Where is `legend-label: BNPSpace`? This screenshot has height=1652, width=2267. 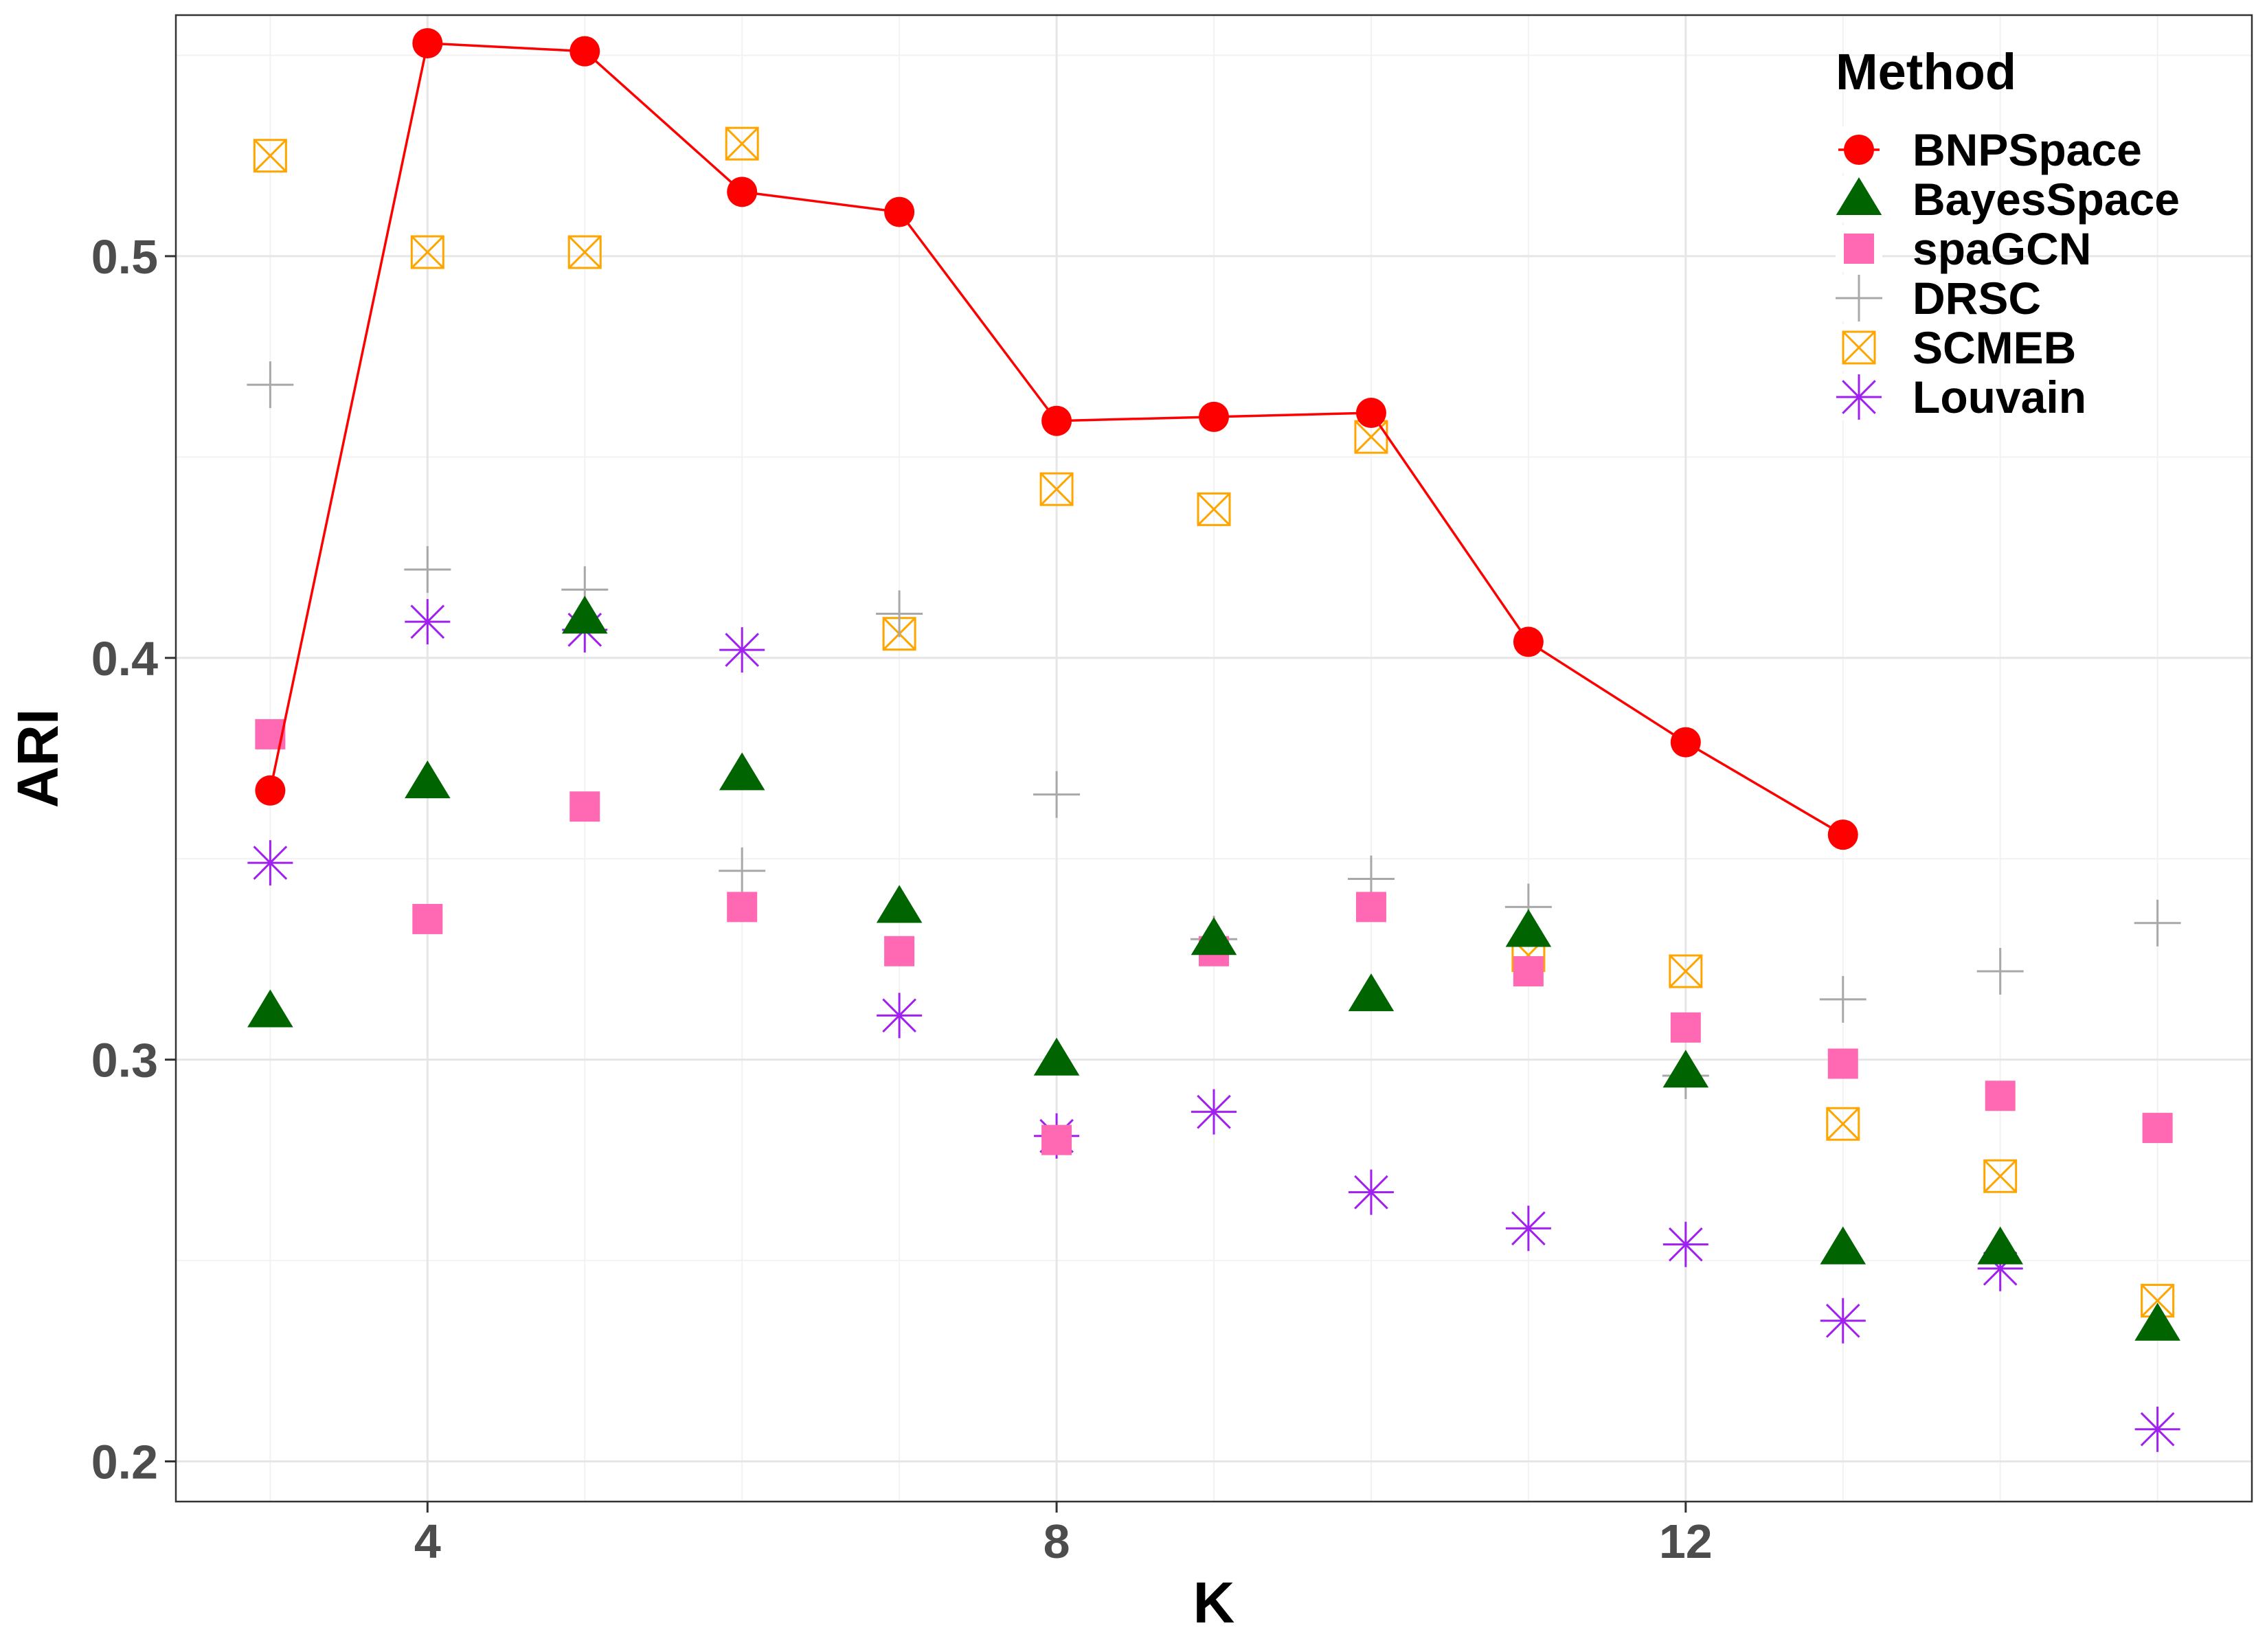
legend-label: BNPSpace is located at coordinates (2028, 149).